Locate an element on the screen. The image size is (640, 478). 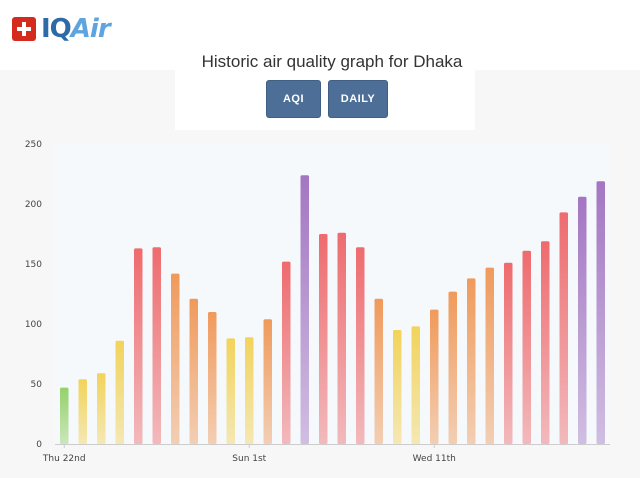
page-title: Historic air quality graph for Dhaka is located at coordinates (332, 61).